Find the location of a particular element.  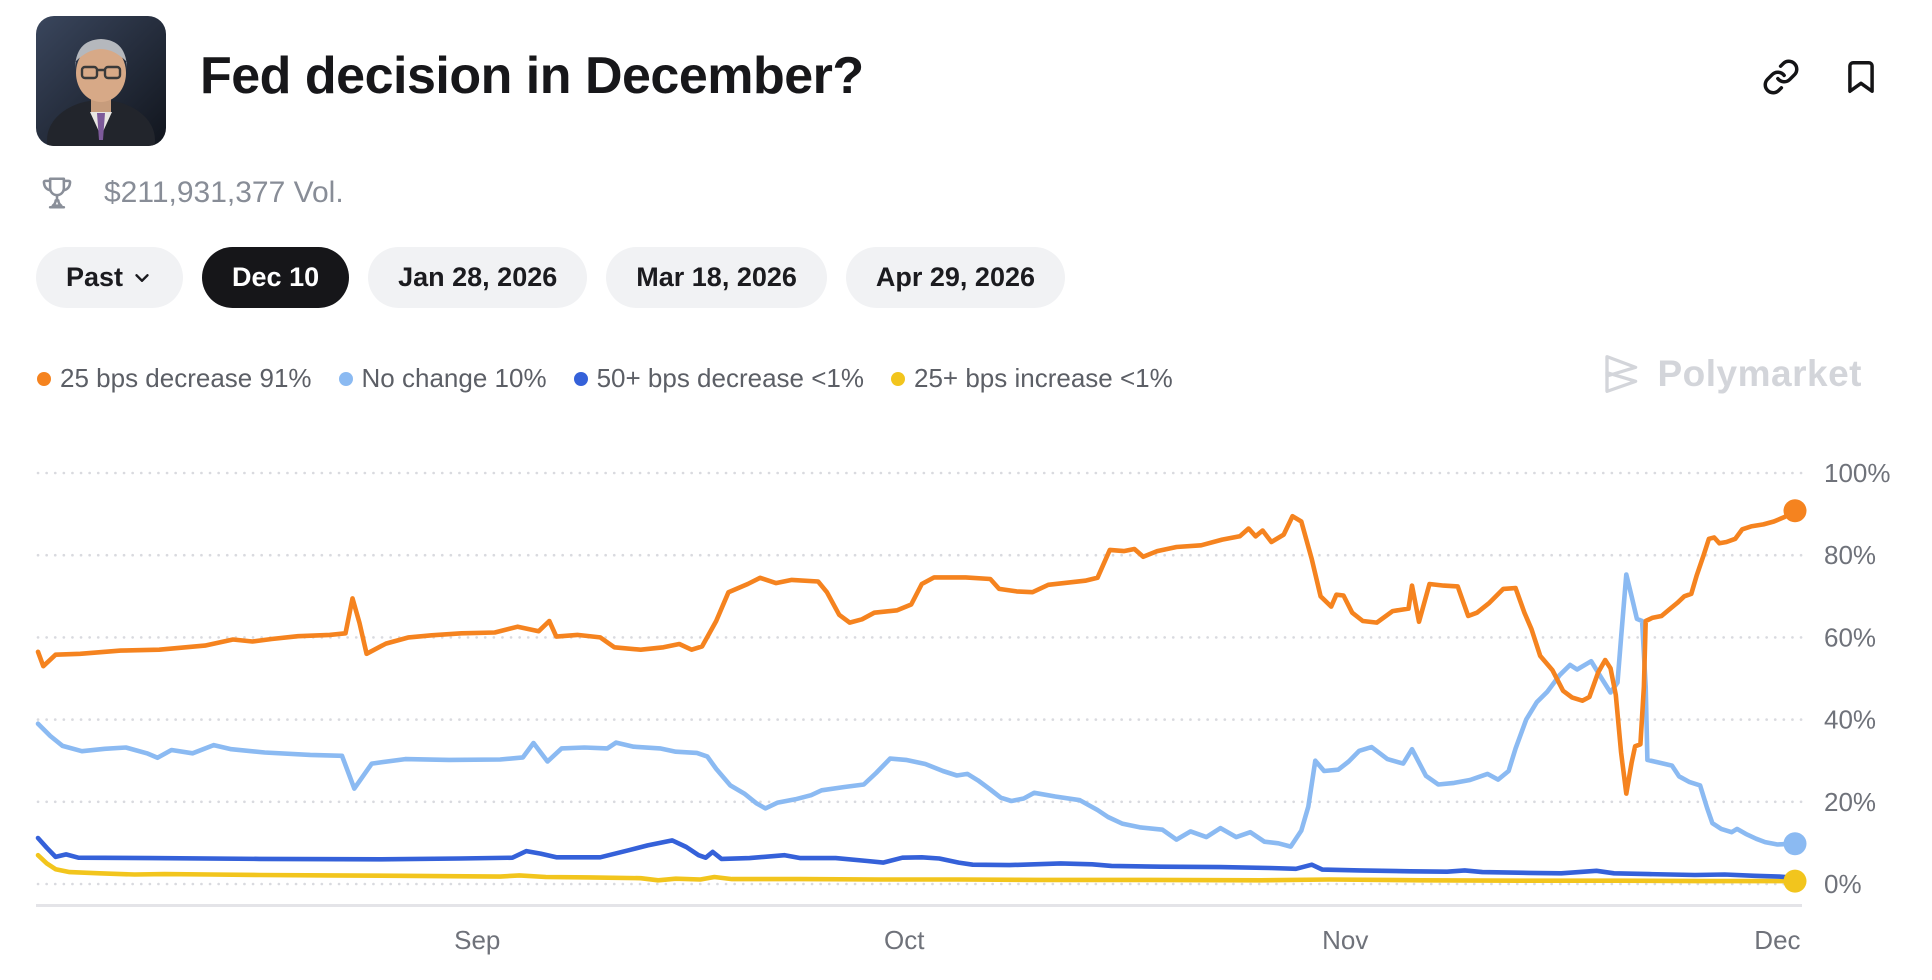

y-axis-label: 60% is located at coordinates (1850, 637).